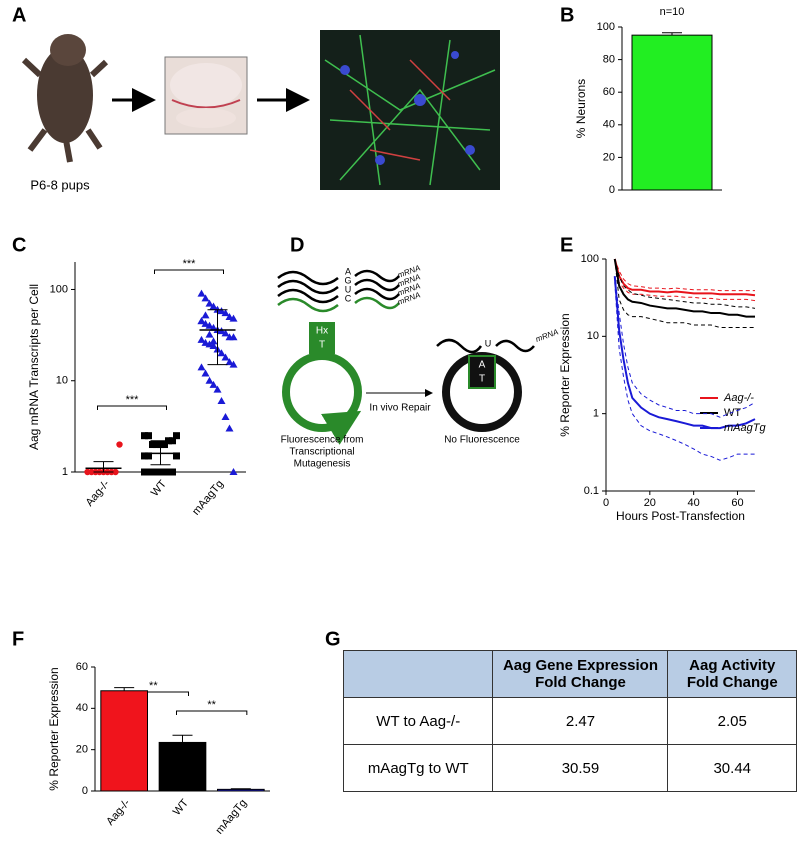 The image size is (800, 841). I want to click on cell: 30.44, so click(732, 768).